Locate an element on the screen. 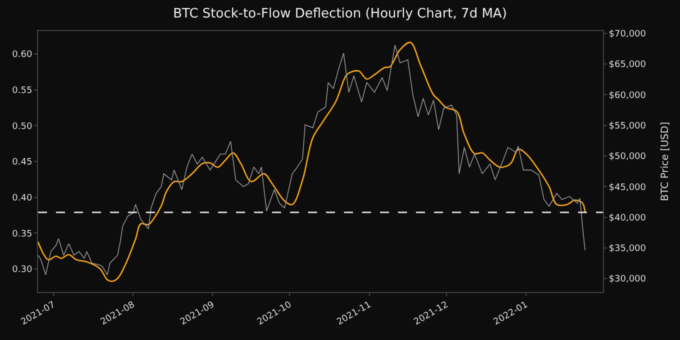 Image resolution: width=680 pixels, height=340 pixels. y2-tick-label: $65,000 is located at coordinates (627, 65).